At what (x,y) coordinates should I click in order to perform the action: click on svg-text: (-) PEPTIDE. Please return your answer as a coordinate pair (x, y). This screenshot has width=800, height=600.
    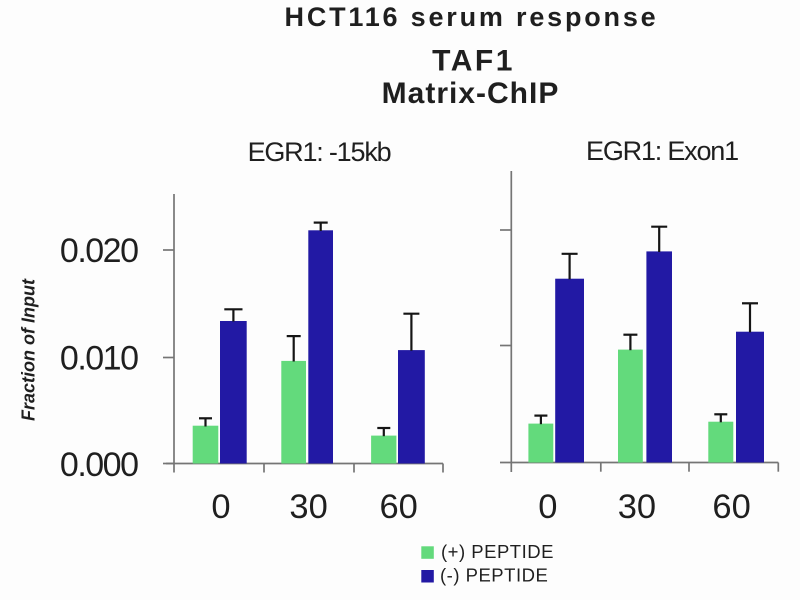
    Looking at the image, I should click on (494, 575).